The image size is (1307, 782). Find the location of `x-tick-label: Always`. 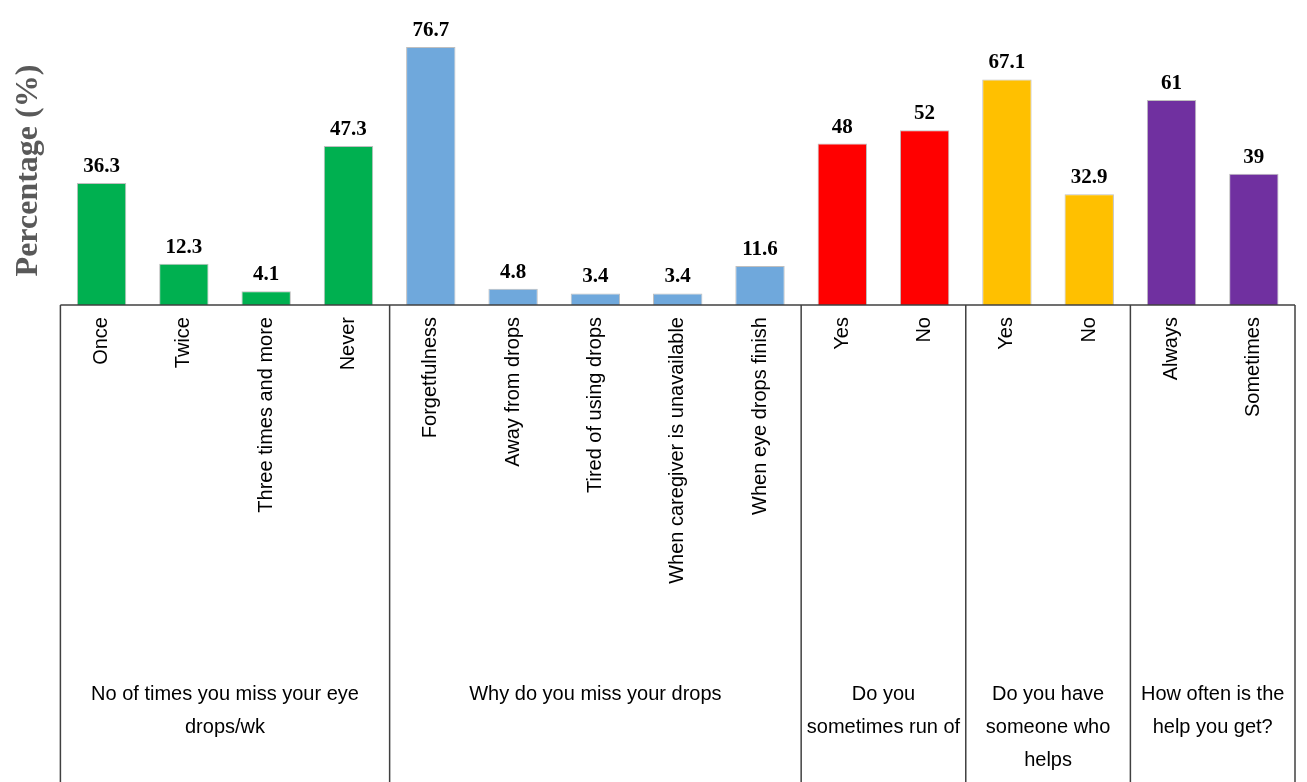

x-tick-label: Always is located at coordinates (1170, 349).